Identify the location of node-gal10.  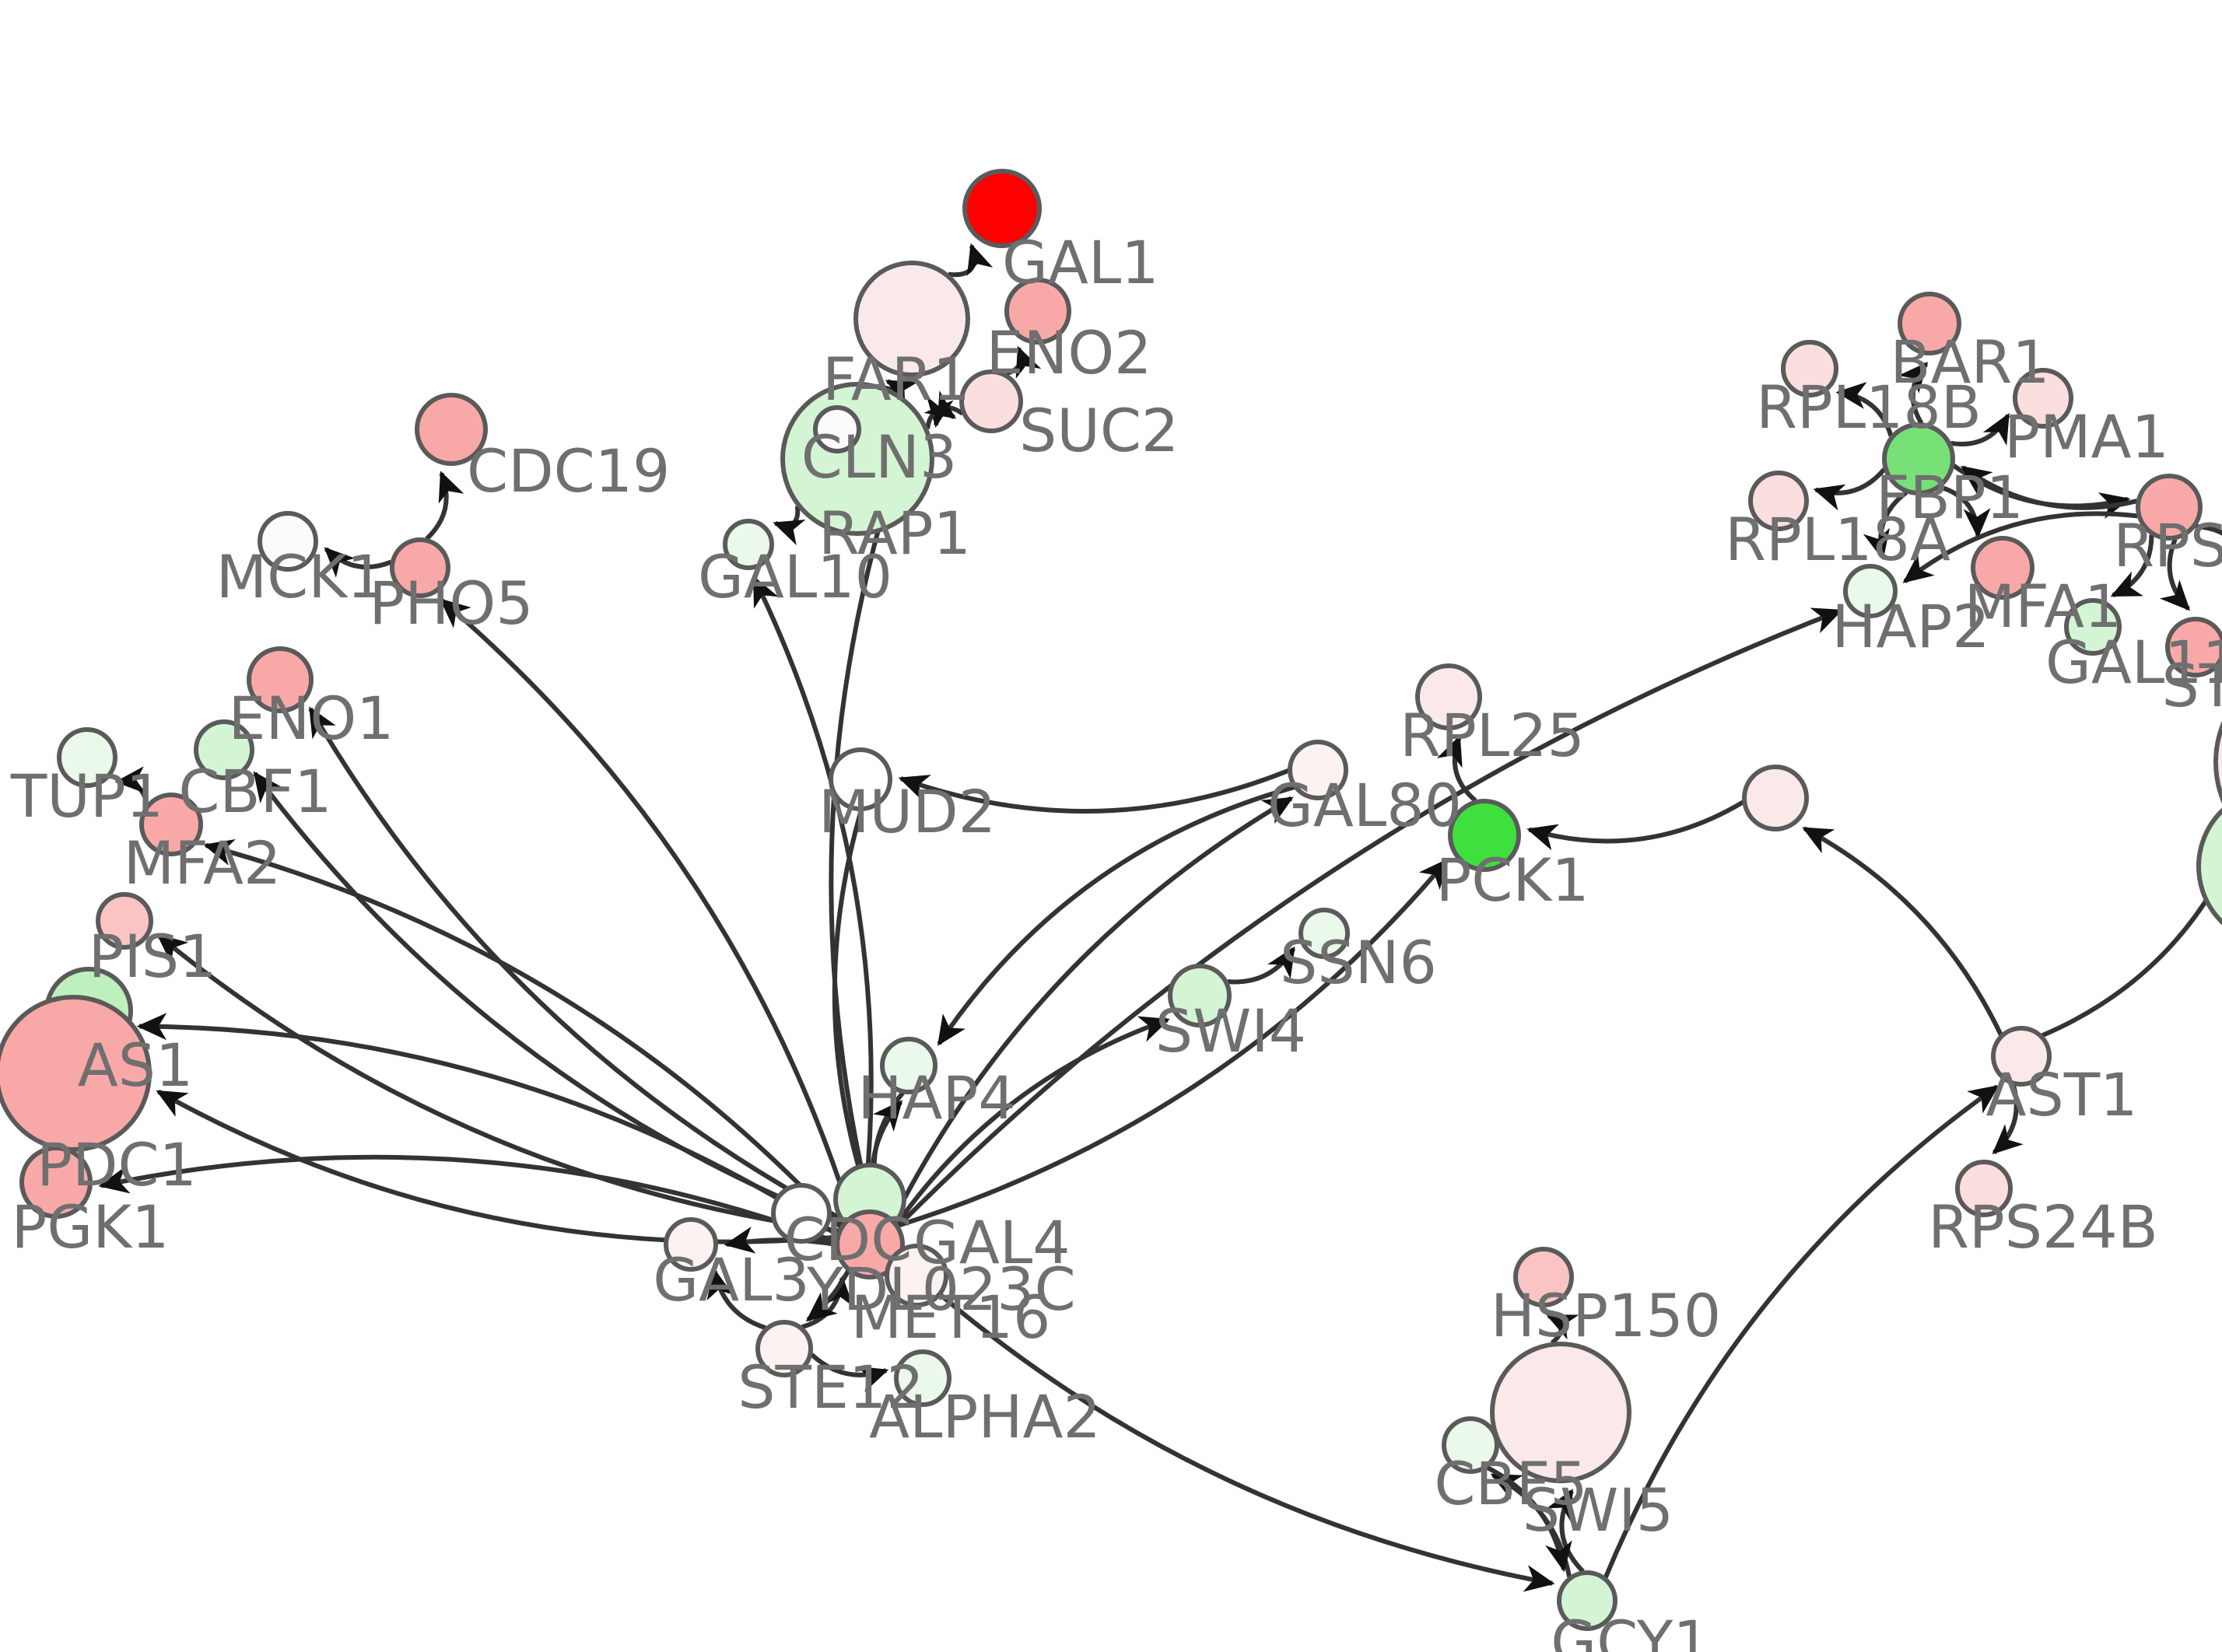
(748, 545).